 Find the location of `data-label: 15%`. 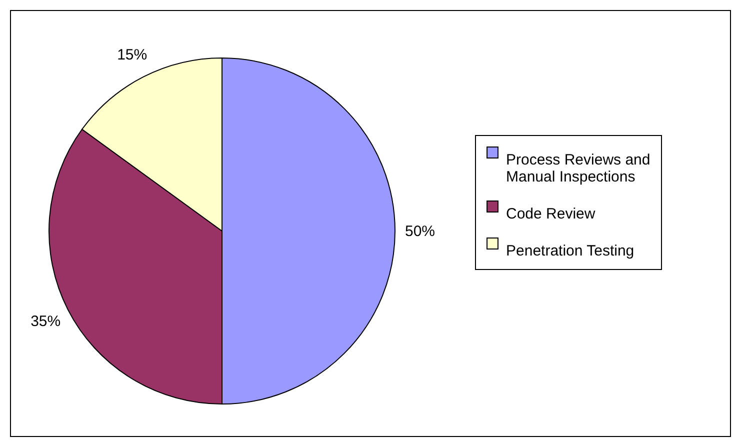

data-label: 15% is located at coordinates (132, 55).